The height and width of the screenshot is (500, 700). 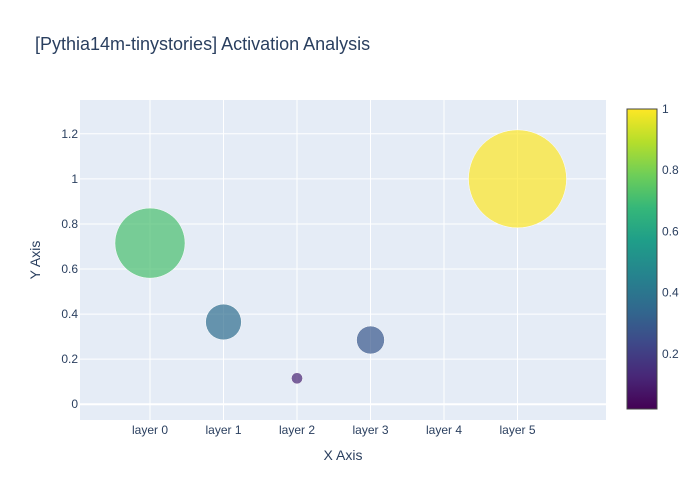 I want to click on y-tick-label: 0.2, so click(x=69, y=359).